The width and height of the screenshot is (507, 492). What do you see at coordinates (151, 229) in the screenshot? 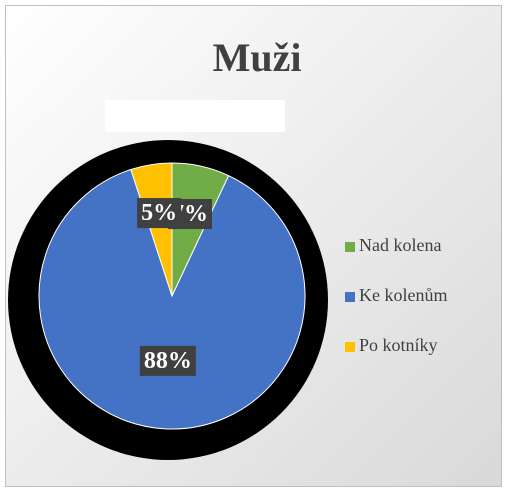
I see `pie-slice` at bounding box center [151, 229].